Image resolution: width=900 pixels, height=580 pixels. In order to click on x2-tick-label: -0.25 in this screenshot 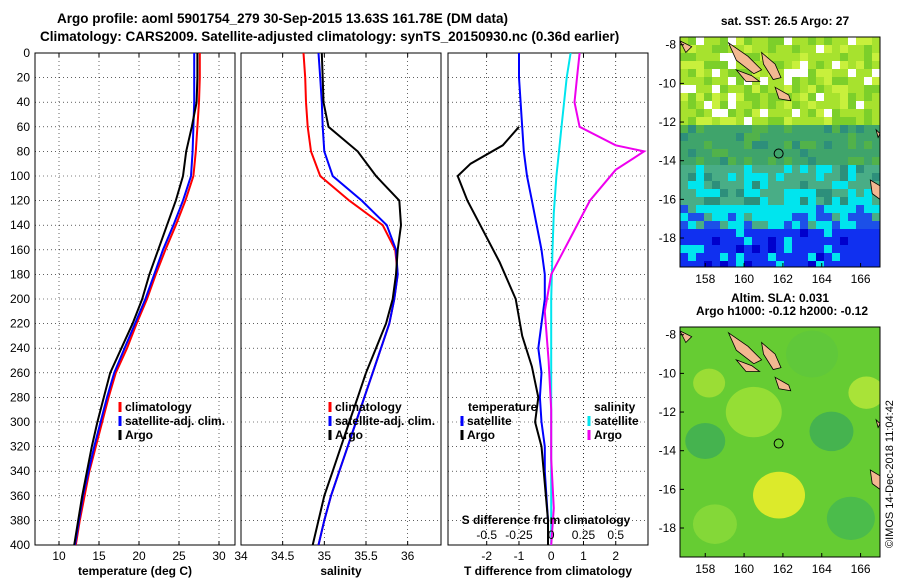, I will do `click(519, 535)`.